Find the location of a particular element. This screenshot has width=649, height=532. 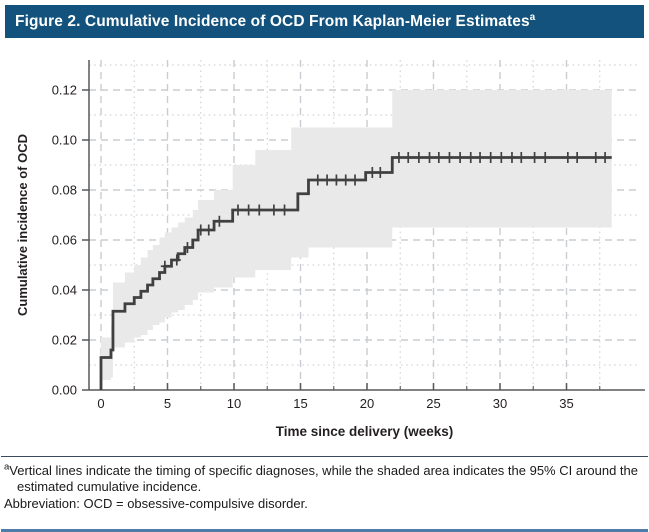

x-tick-label: 15 is located at coordinates (300, 403).